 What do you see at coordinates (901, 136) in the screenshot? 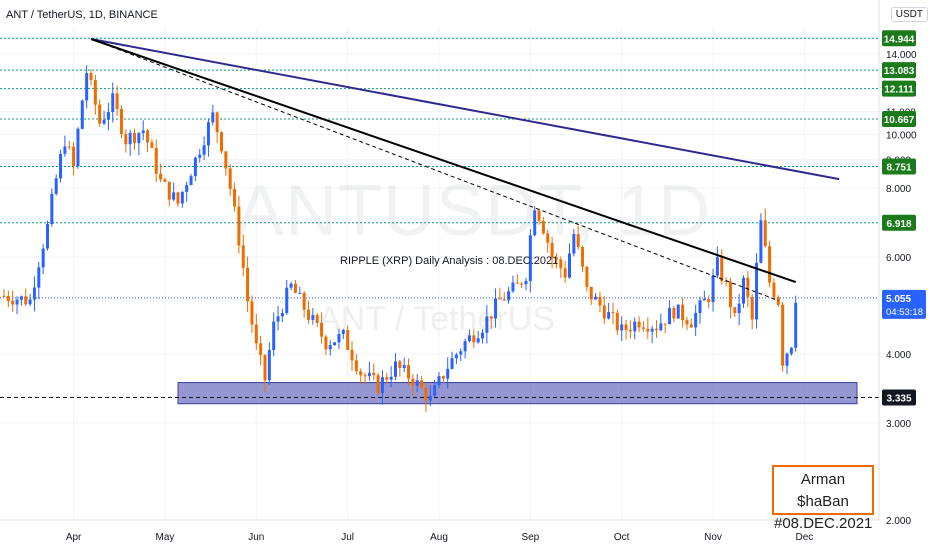
I see `price-tick-label: 10.000` at bounding box center [901, 136].